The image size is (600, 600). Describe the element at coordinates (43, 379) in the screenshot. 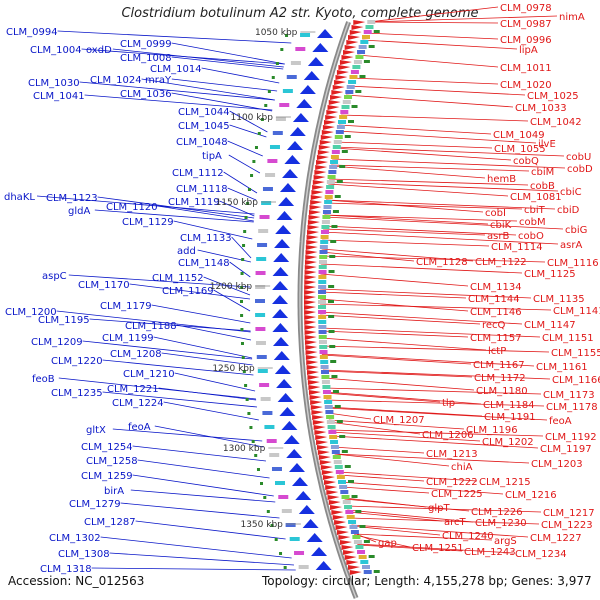

I see `left-gene-label: feoB` at that location.